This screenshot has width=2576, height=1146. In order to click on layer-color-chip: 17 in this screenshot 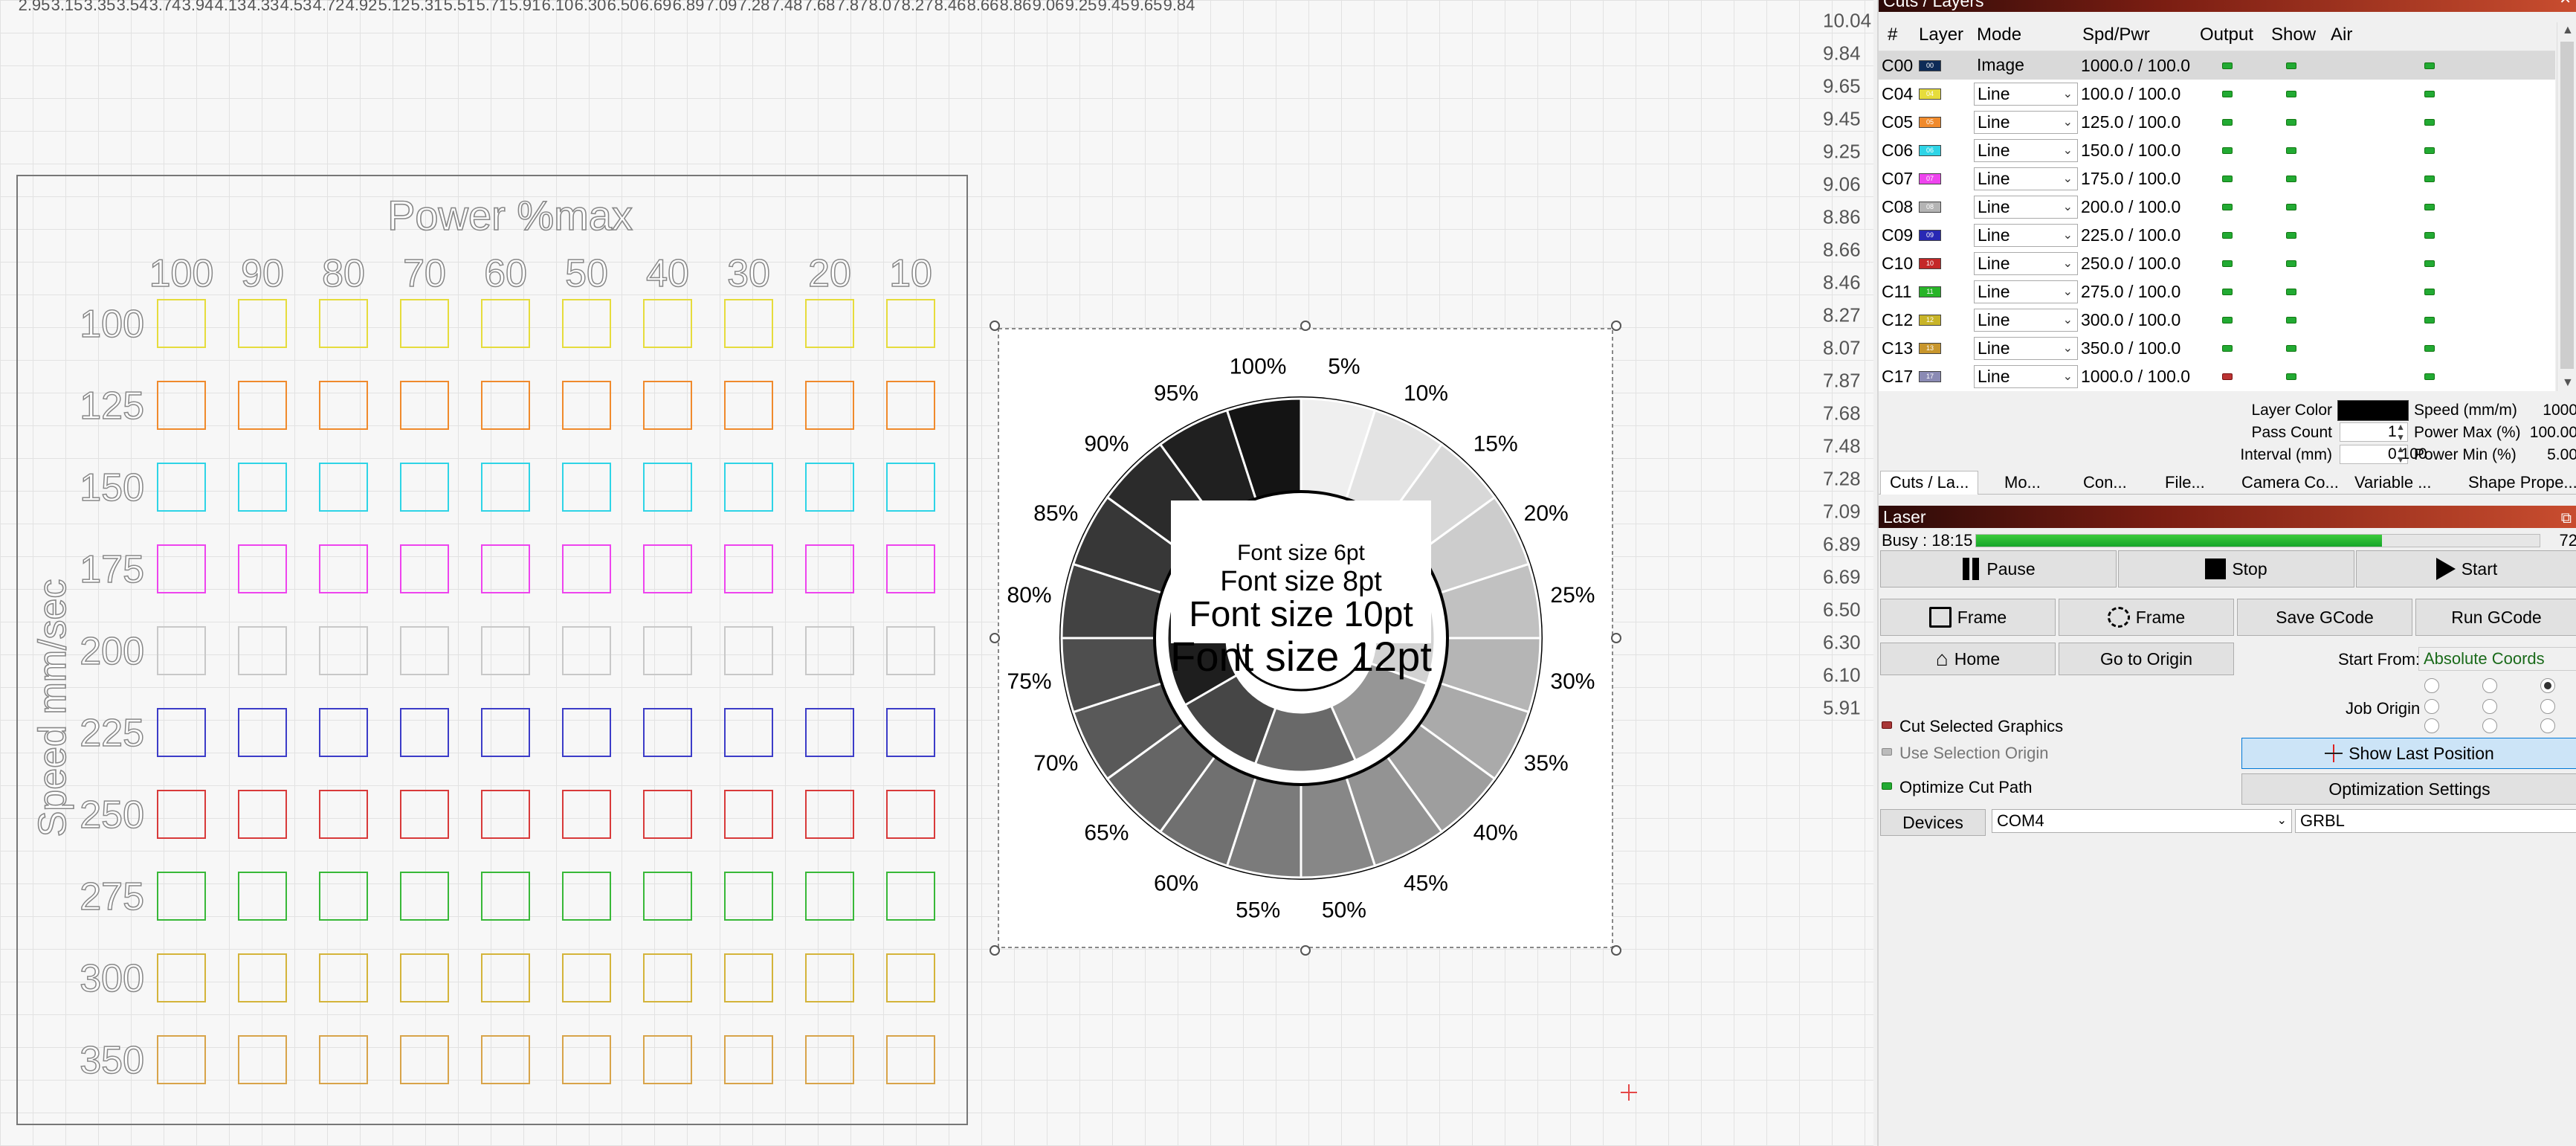, I will do `click(1930, 376)`.